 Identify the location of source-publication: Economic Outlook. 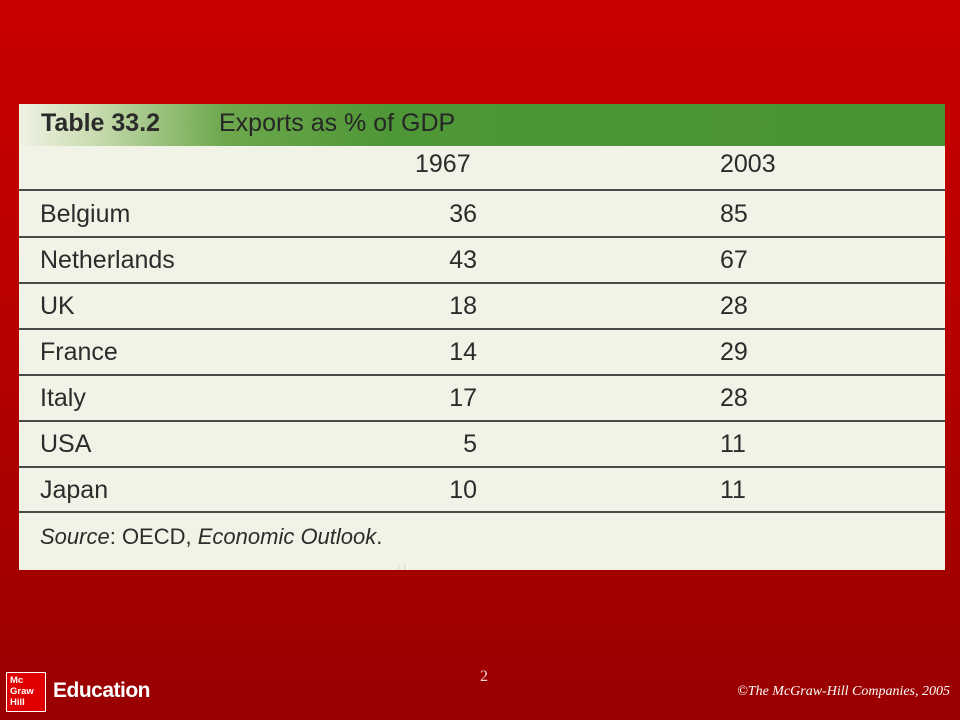
(287, 536).